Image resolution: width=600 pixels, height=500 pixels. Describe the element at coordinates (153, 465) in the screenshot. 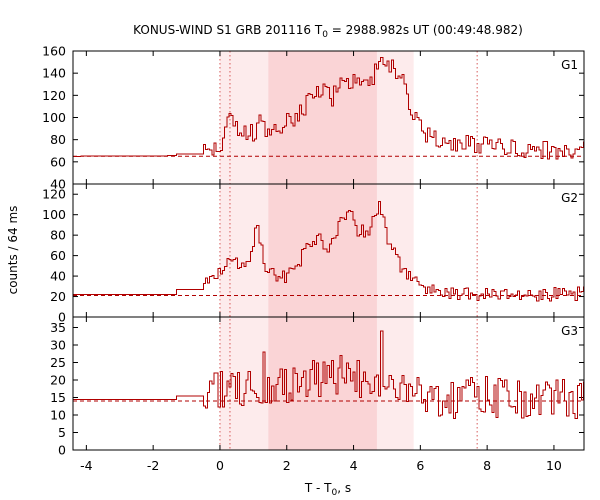

I see `x-tick-label: -2` at that location.